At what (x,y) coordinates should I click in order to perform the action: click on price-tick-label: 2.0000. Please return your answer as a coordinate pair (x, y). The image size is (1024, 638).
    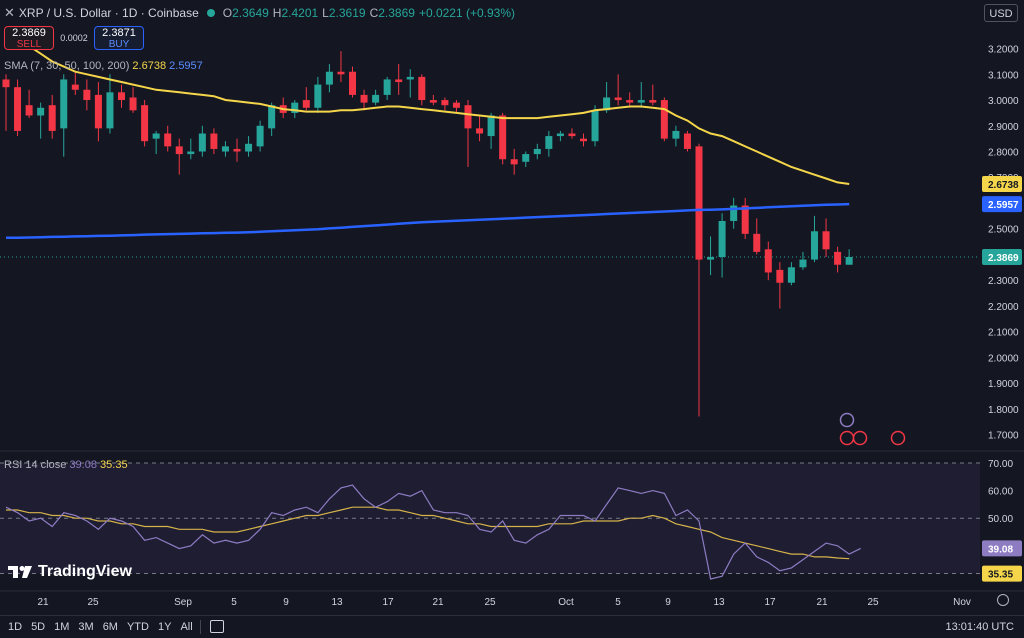
    Looking at the image, I should click on (1003, 358).